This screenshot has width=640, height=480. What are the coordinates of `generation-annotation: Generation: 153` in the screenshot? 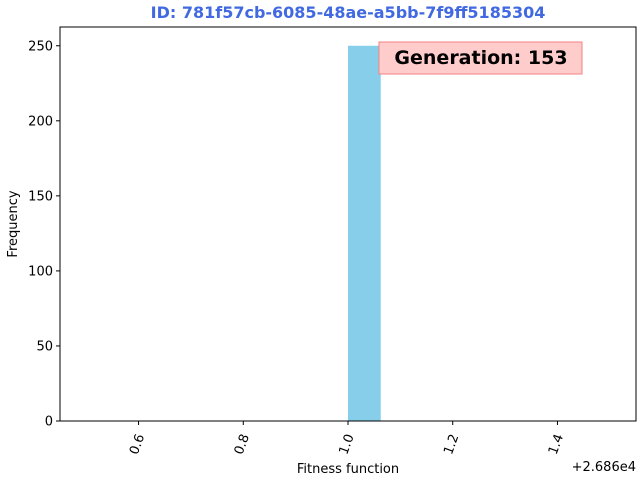 It's located at (480, 58).